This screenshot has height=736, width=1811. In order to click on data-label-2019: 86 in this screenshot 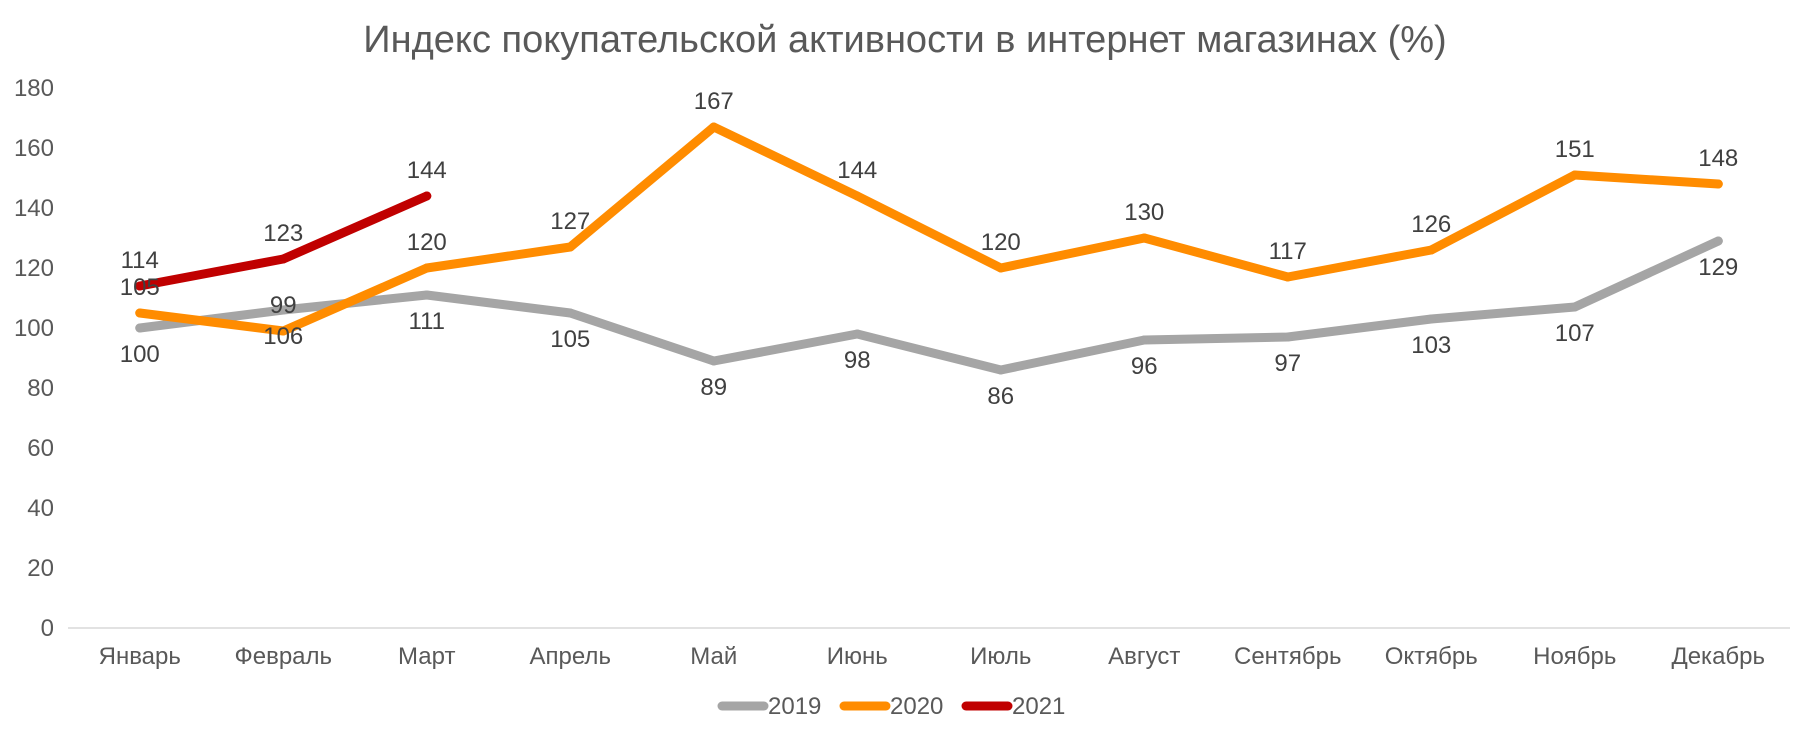, I will do `click(1000, 396)`.